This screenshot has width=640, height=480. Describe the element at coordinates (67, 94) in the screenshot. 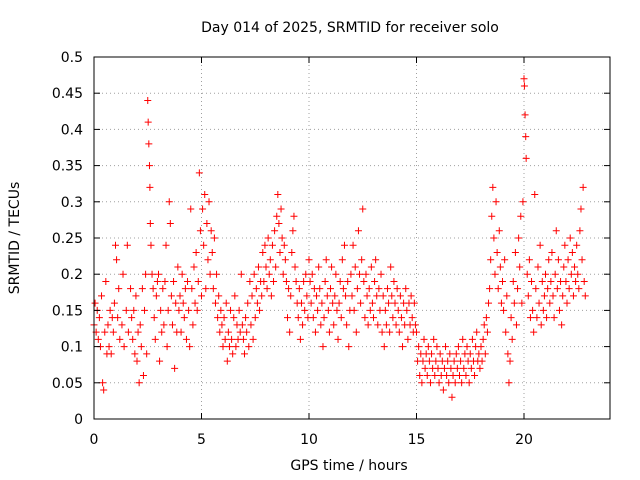

I see `y-tick-label: 0.45` at that location.